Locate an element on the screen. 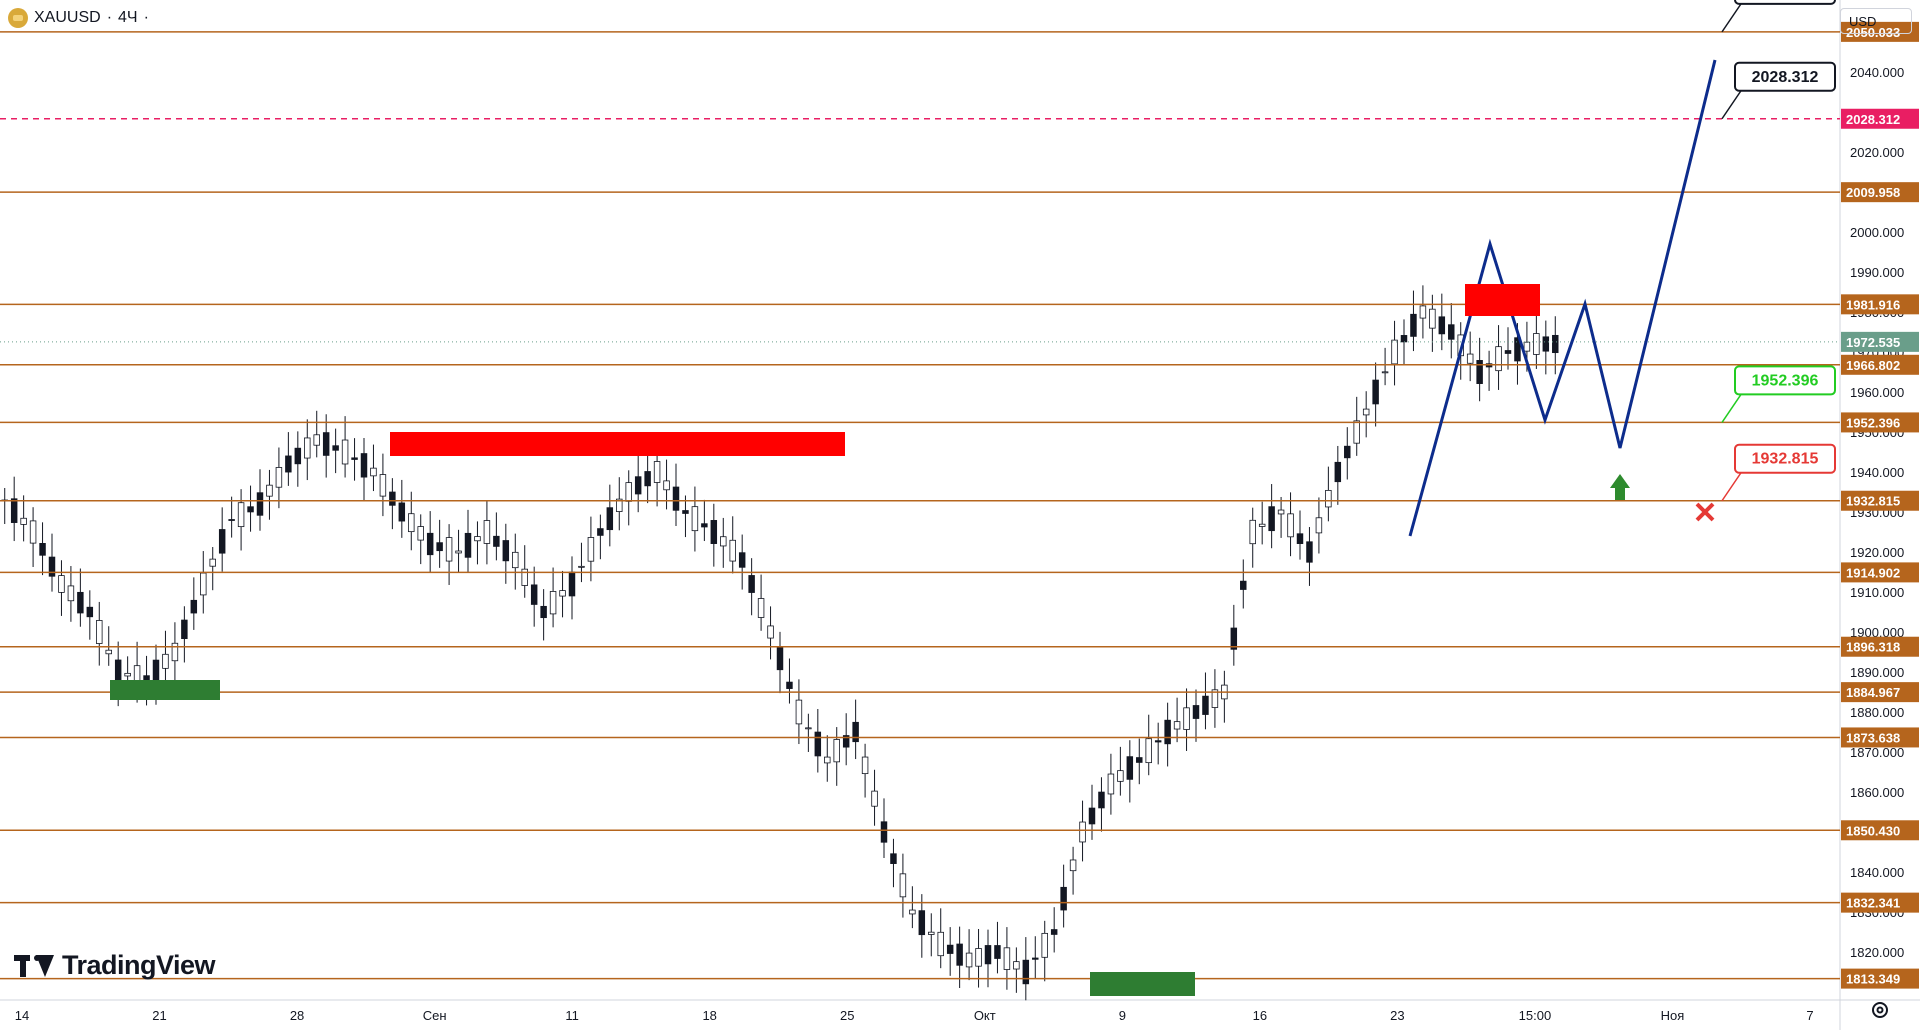 Image resolution: width=1920 pixels, height=1035 pixels. supply-zone is located at coordinates (617, 444).